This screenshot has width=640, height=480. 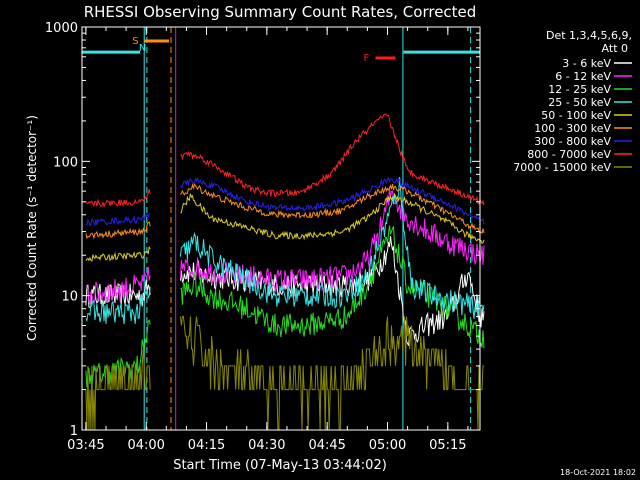 I want to click on x-tick-label: 04:30, so click(x=266, y=445).